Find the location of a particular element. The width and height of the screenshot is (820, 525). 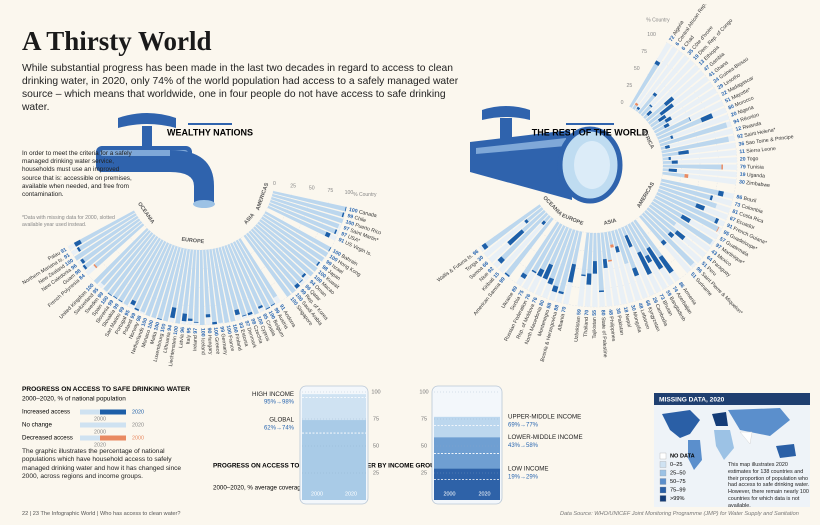

country-value: 96 is located at coordinates (698, 271).